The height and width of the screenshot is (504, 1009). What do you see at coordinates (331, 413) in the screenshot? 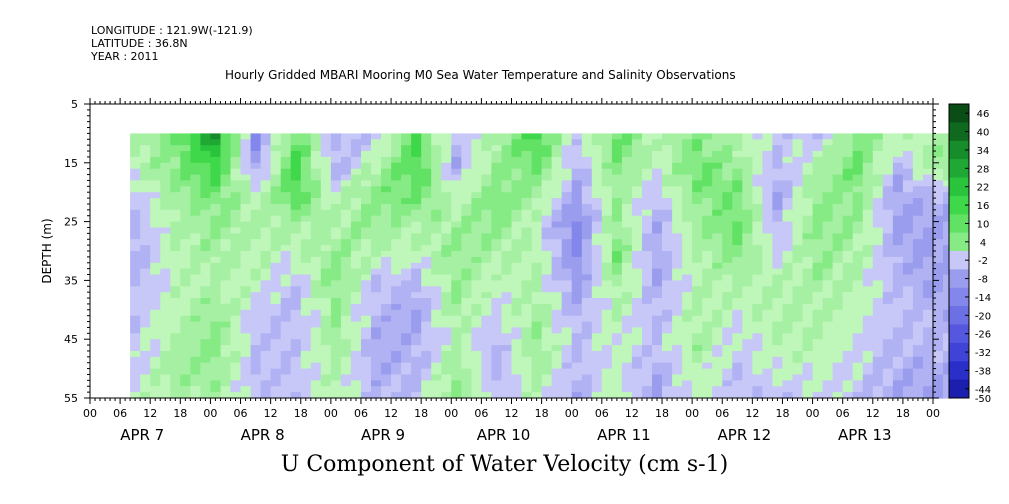
I see `x-hour-label: 00` at bounding box center [331, 413].